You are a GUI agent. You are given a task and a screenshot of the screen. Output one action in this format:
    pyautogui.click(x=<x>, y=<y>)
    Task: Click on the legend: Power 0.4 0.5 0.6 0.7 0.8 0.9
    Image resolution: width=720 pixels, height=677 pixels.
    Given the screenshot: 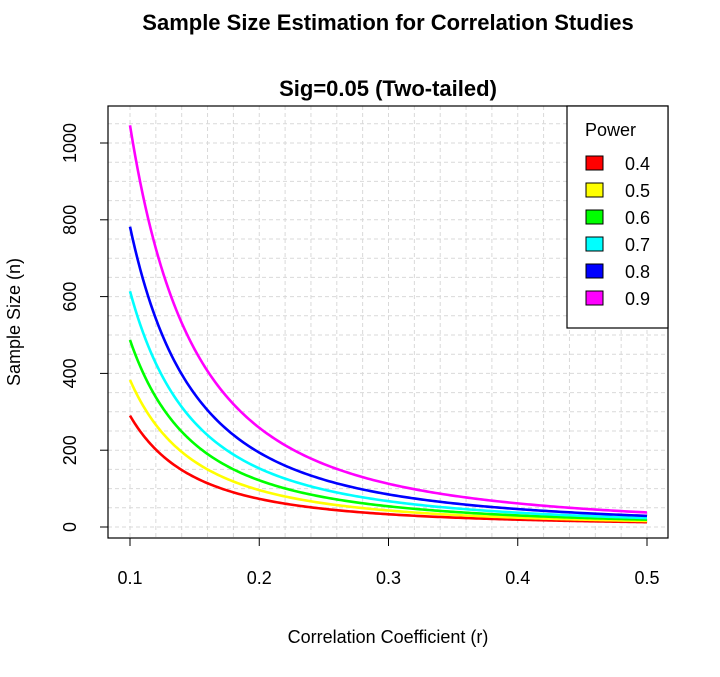 What is the action you would take?
    pyautogui.click(x=617, y=217)
    